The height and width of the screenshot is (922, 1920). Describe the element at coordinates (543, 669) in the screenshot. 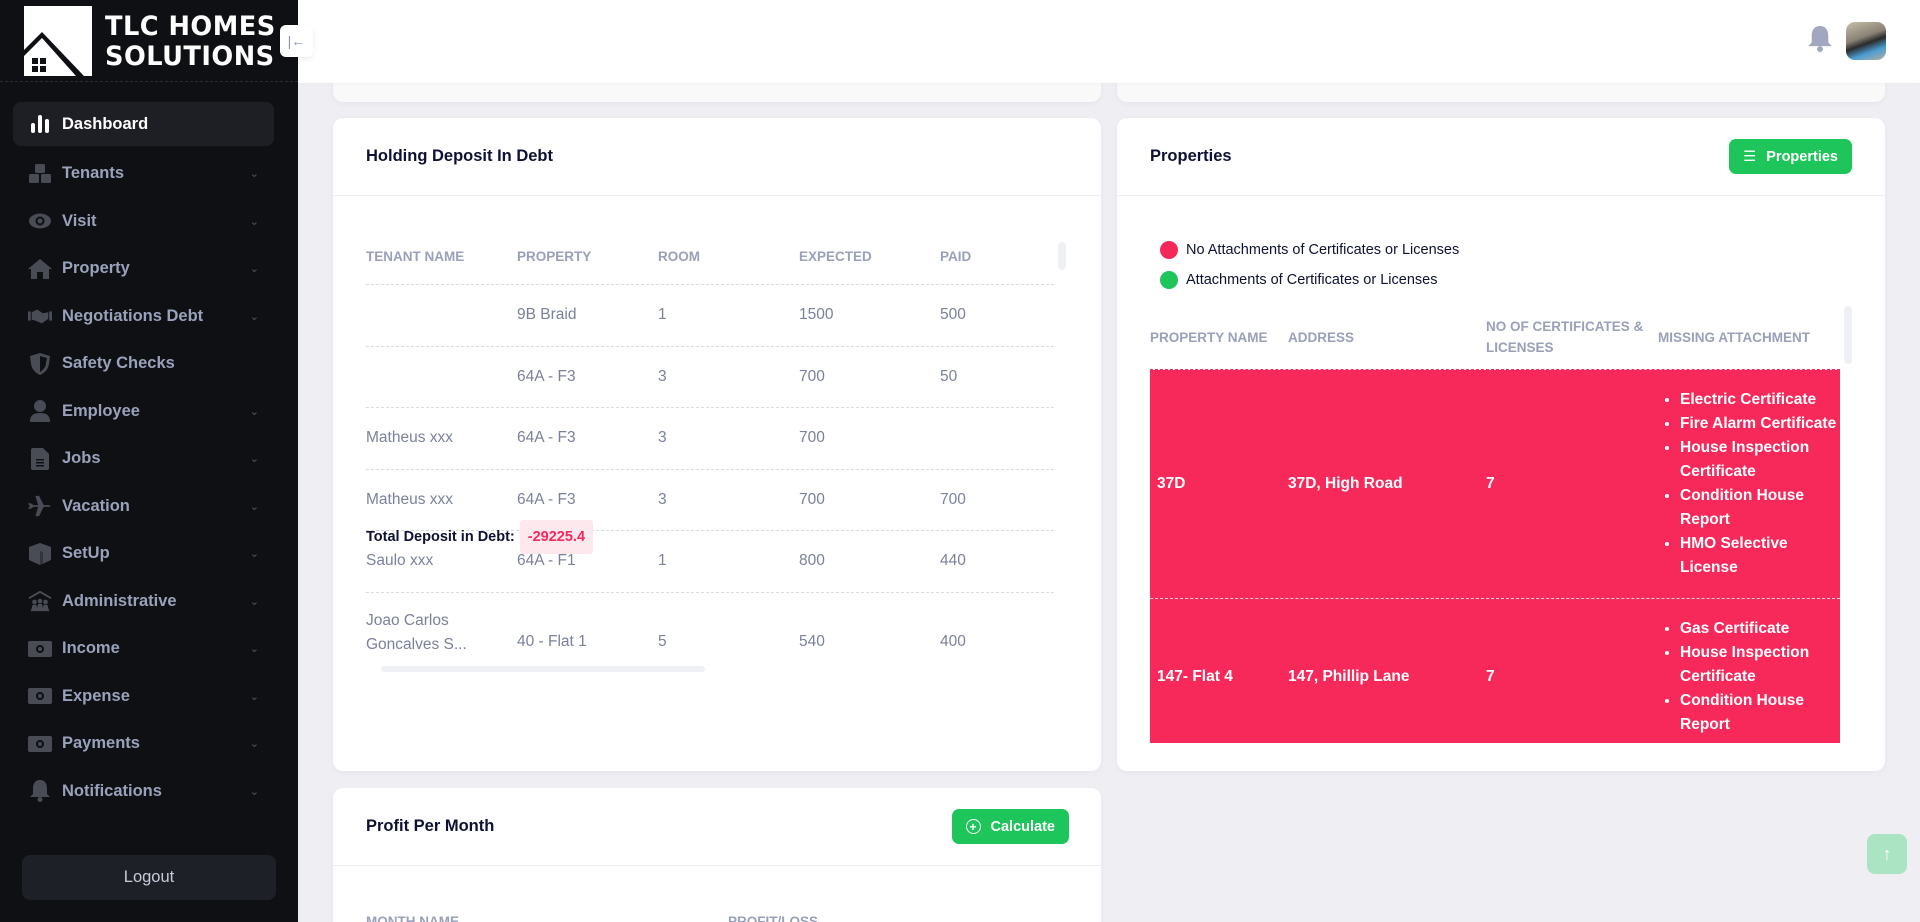

I see `horizontal-scrollbar` at that location.